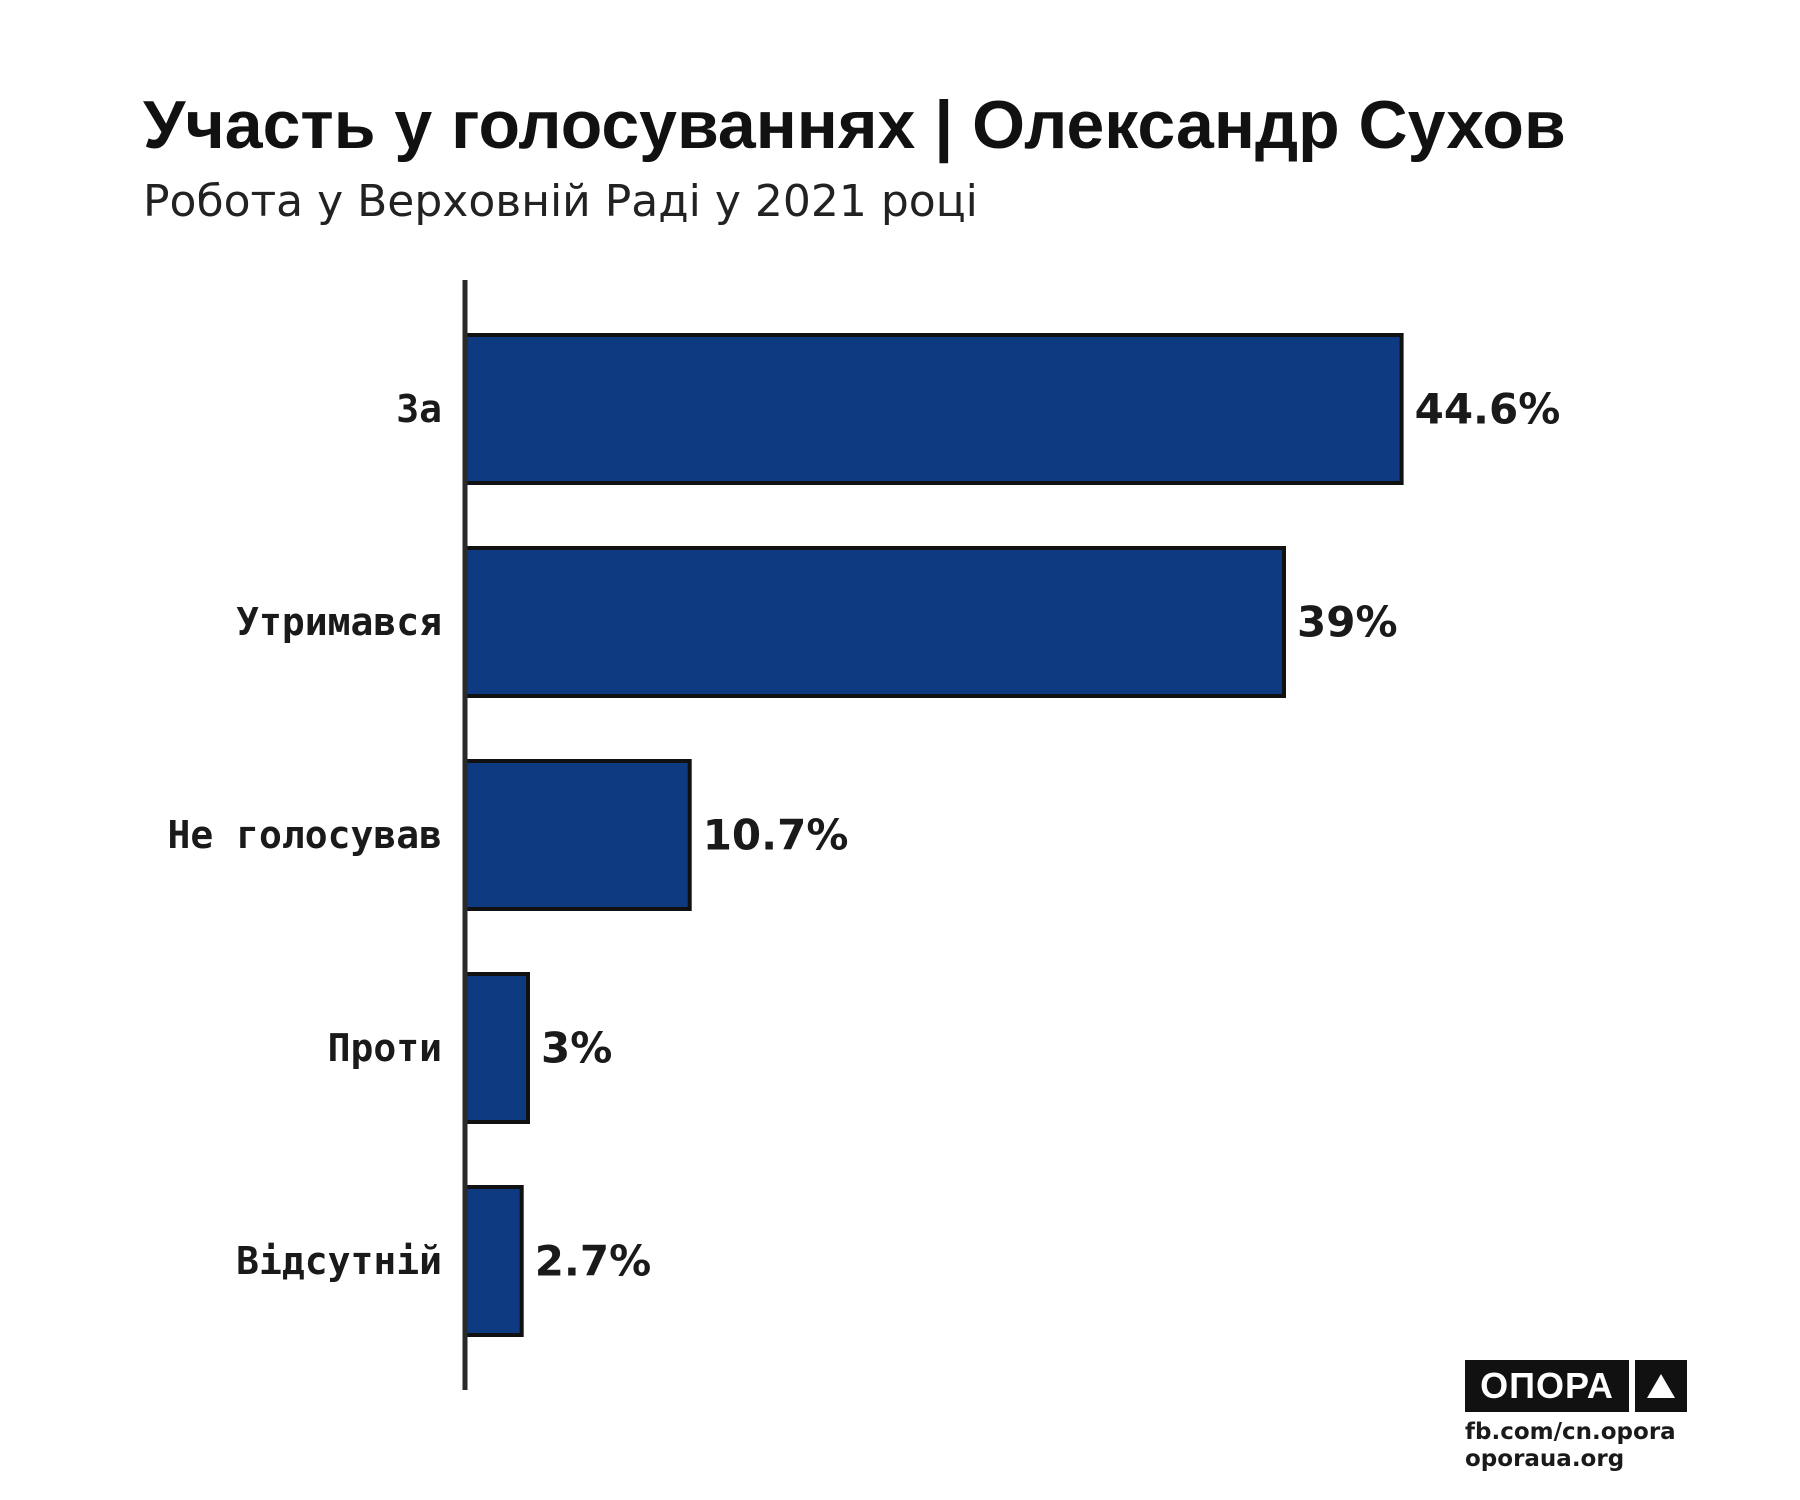 Image resolution: width=1800 pixels, height=1500 pixels. Describe the element at coordinates (593, 1261) in the screenshot. I see `value-label: 2.7%` at that location.